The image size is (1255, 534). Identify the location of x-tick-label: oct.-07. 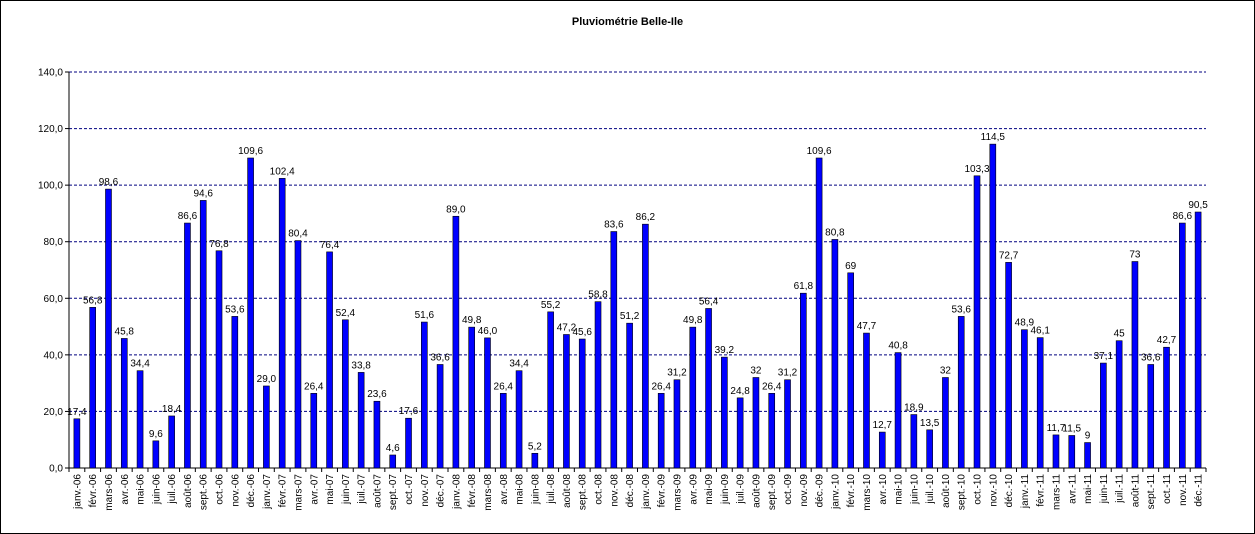
(409, 489).